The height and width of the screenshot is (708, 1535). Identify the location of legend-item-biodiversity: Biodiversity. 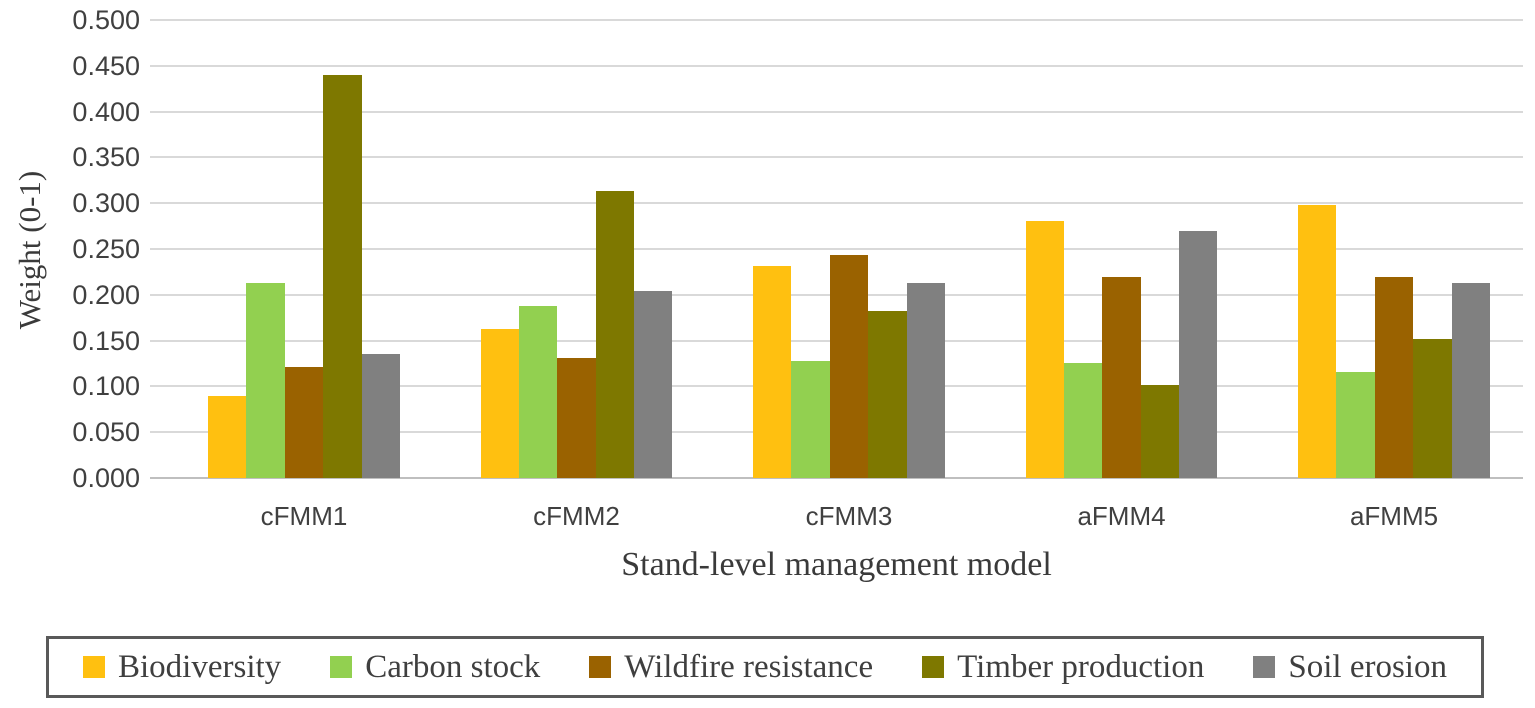
(182, 667).